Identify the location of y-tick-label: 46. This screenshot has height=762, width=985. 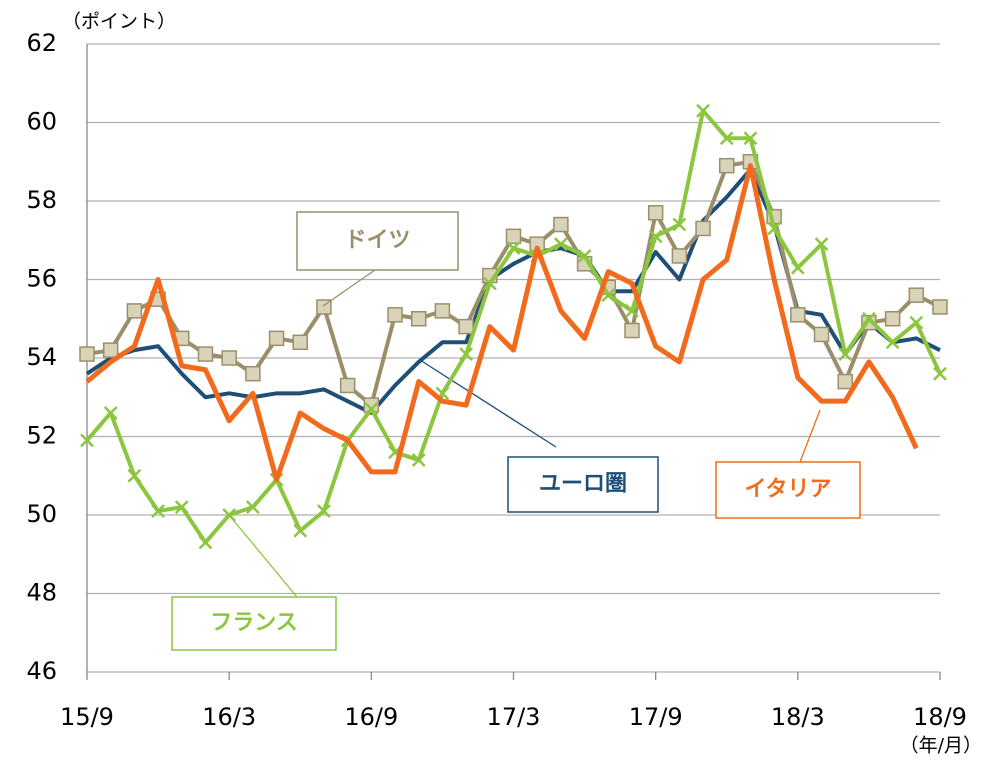
(41, 671).